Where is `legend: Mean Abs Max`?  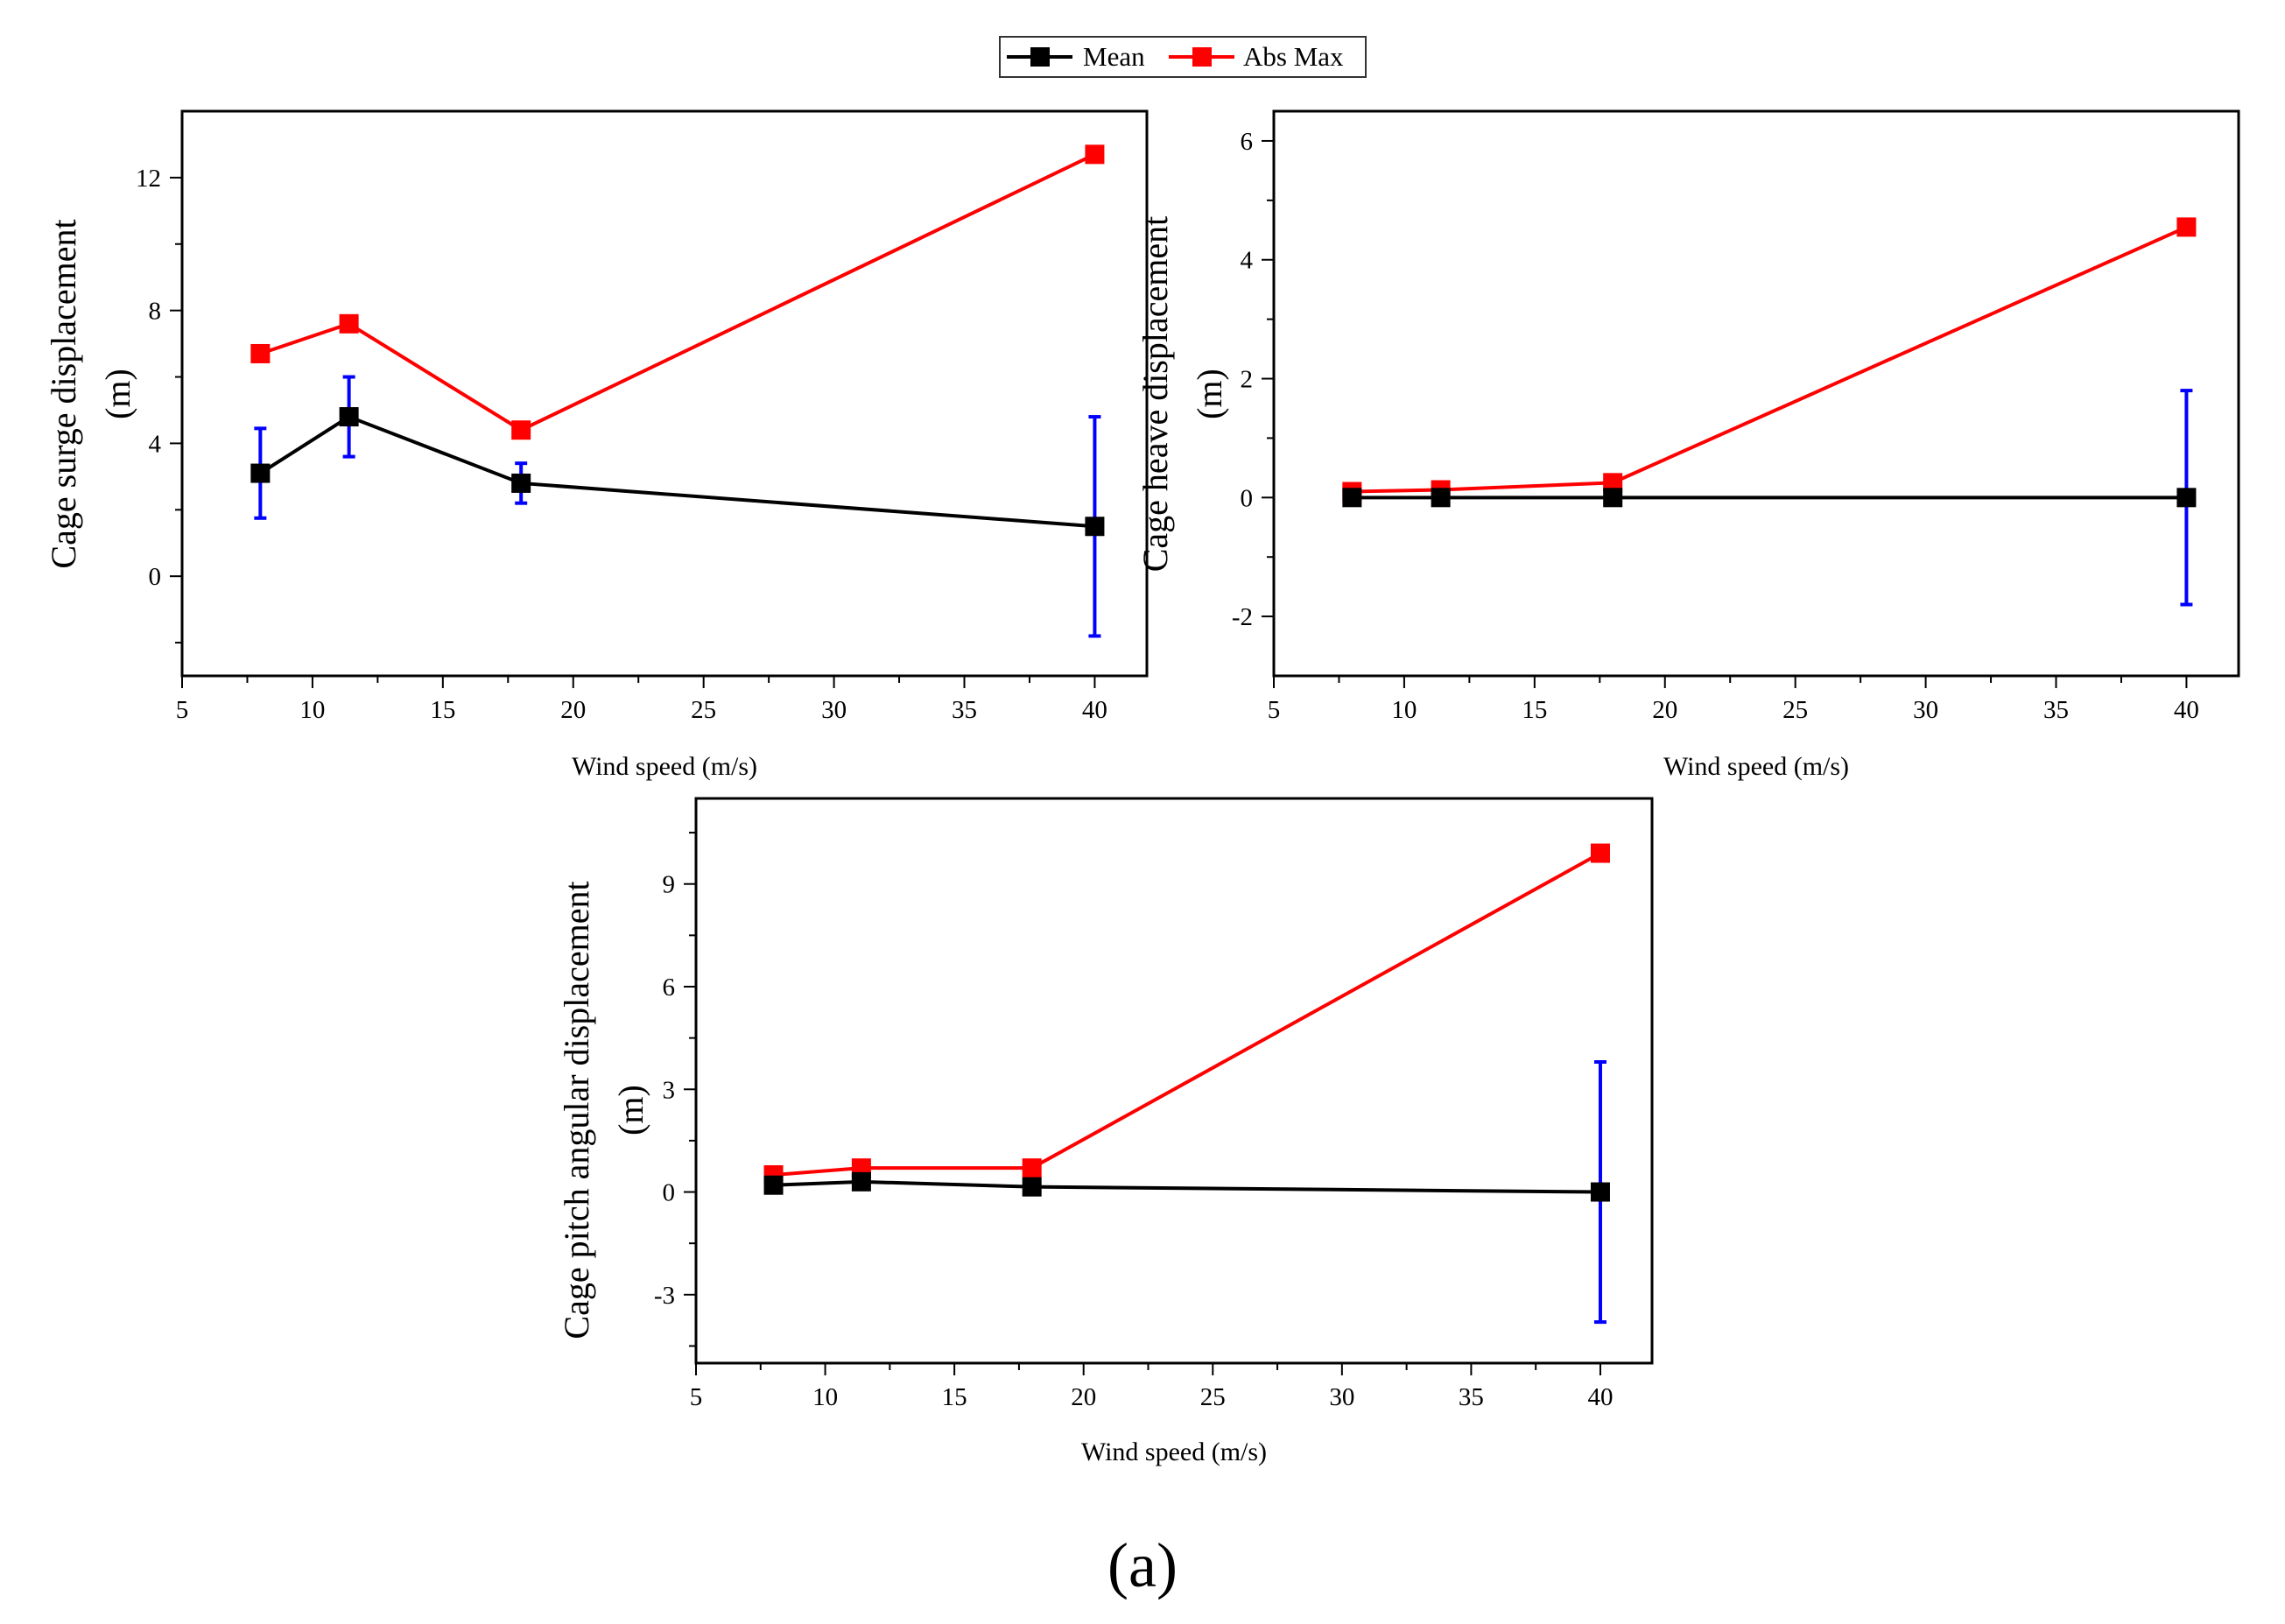 legend: Mean Abs Max is located at coordinates (1183, 57).